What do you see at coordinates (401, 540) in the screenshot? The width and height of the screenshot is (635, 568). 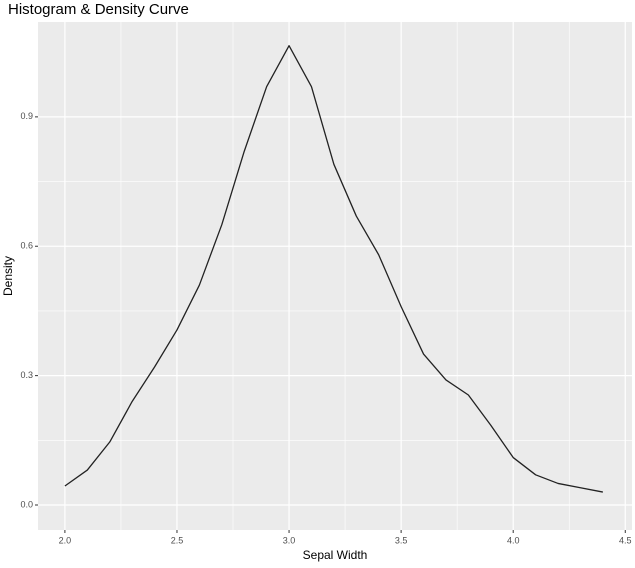 I see `x-tick-label: 3.5` at bounding box center [401, 540].